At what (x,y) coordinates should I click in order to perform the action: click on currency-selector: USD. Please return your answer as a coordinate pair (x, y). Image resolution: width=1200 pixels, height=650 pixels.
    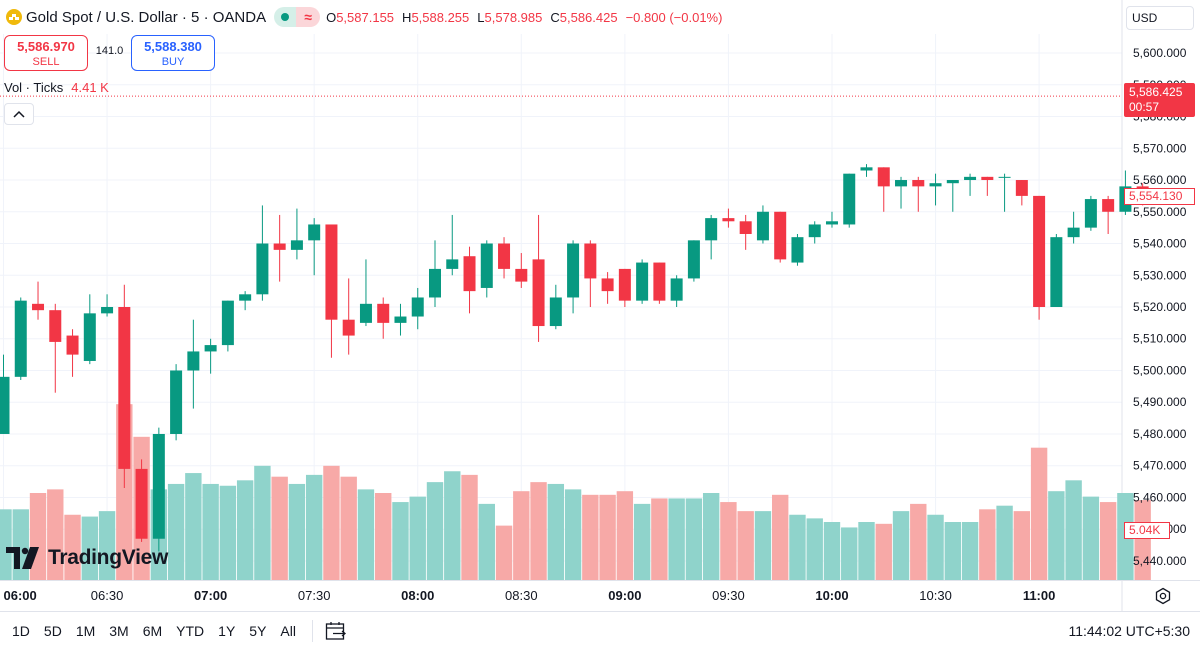
    Looking at the image, I should click on (1160, 18).